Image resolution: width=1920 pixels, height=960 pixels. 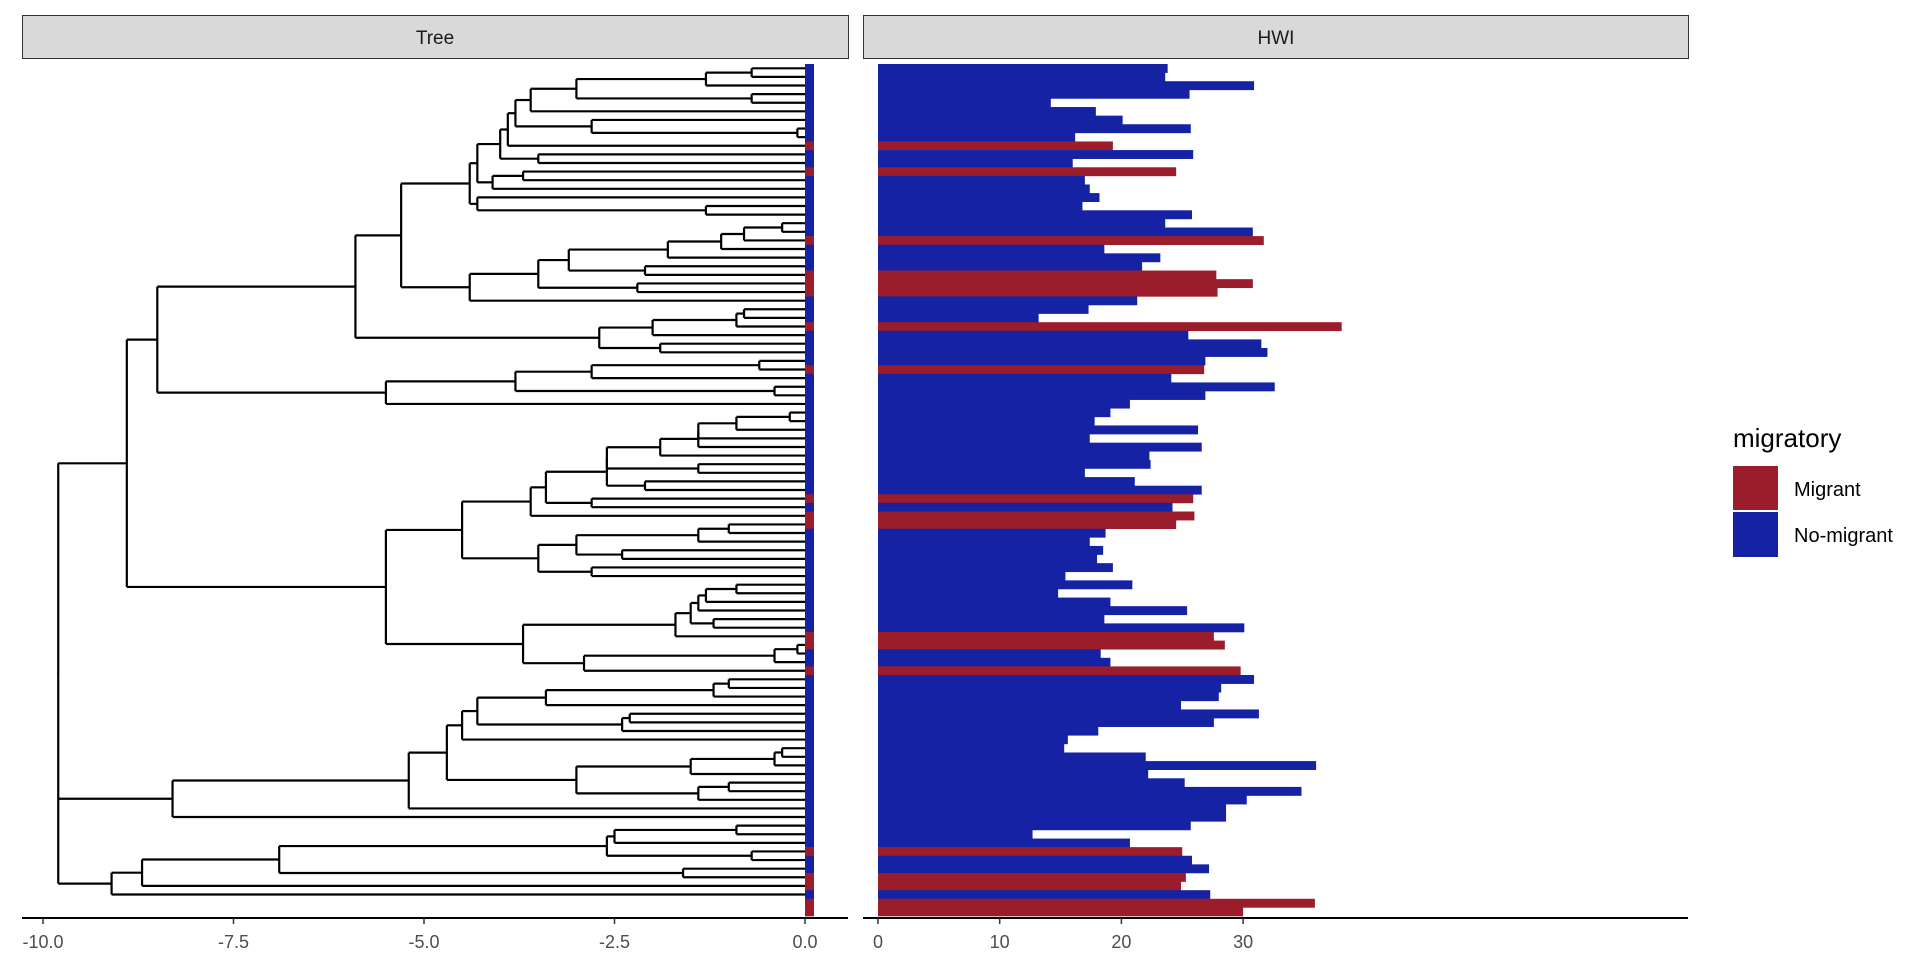 I want to click on hwi-tick-label: 20, so click(x=1121, y=942).